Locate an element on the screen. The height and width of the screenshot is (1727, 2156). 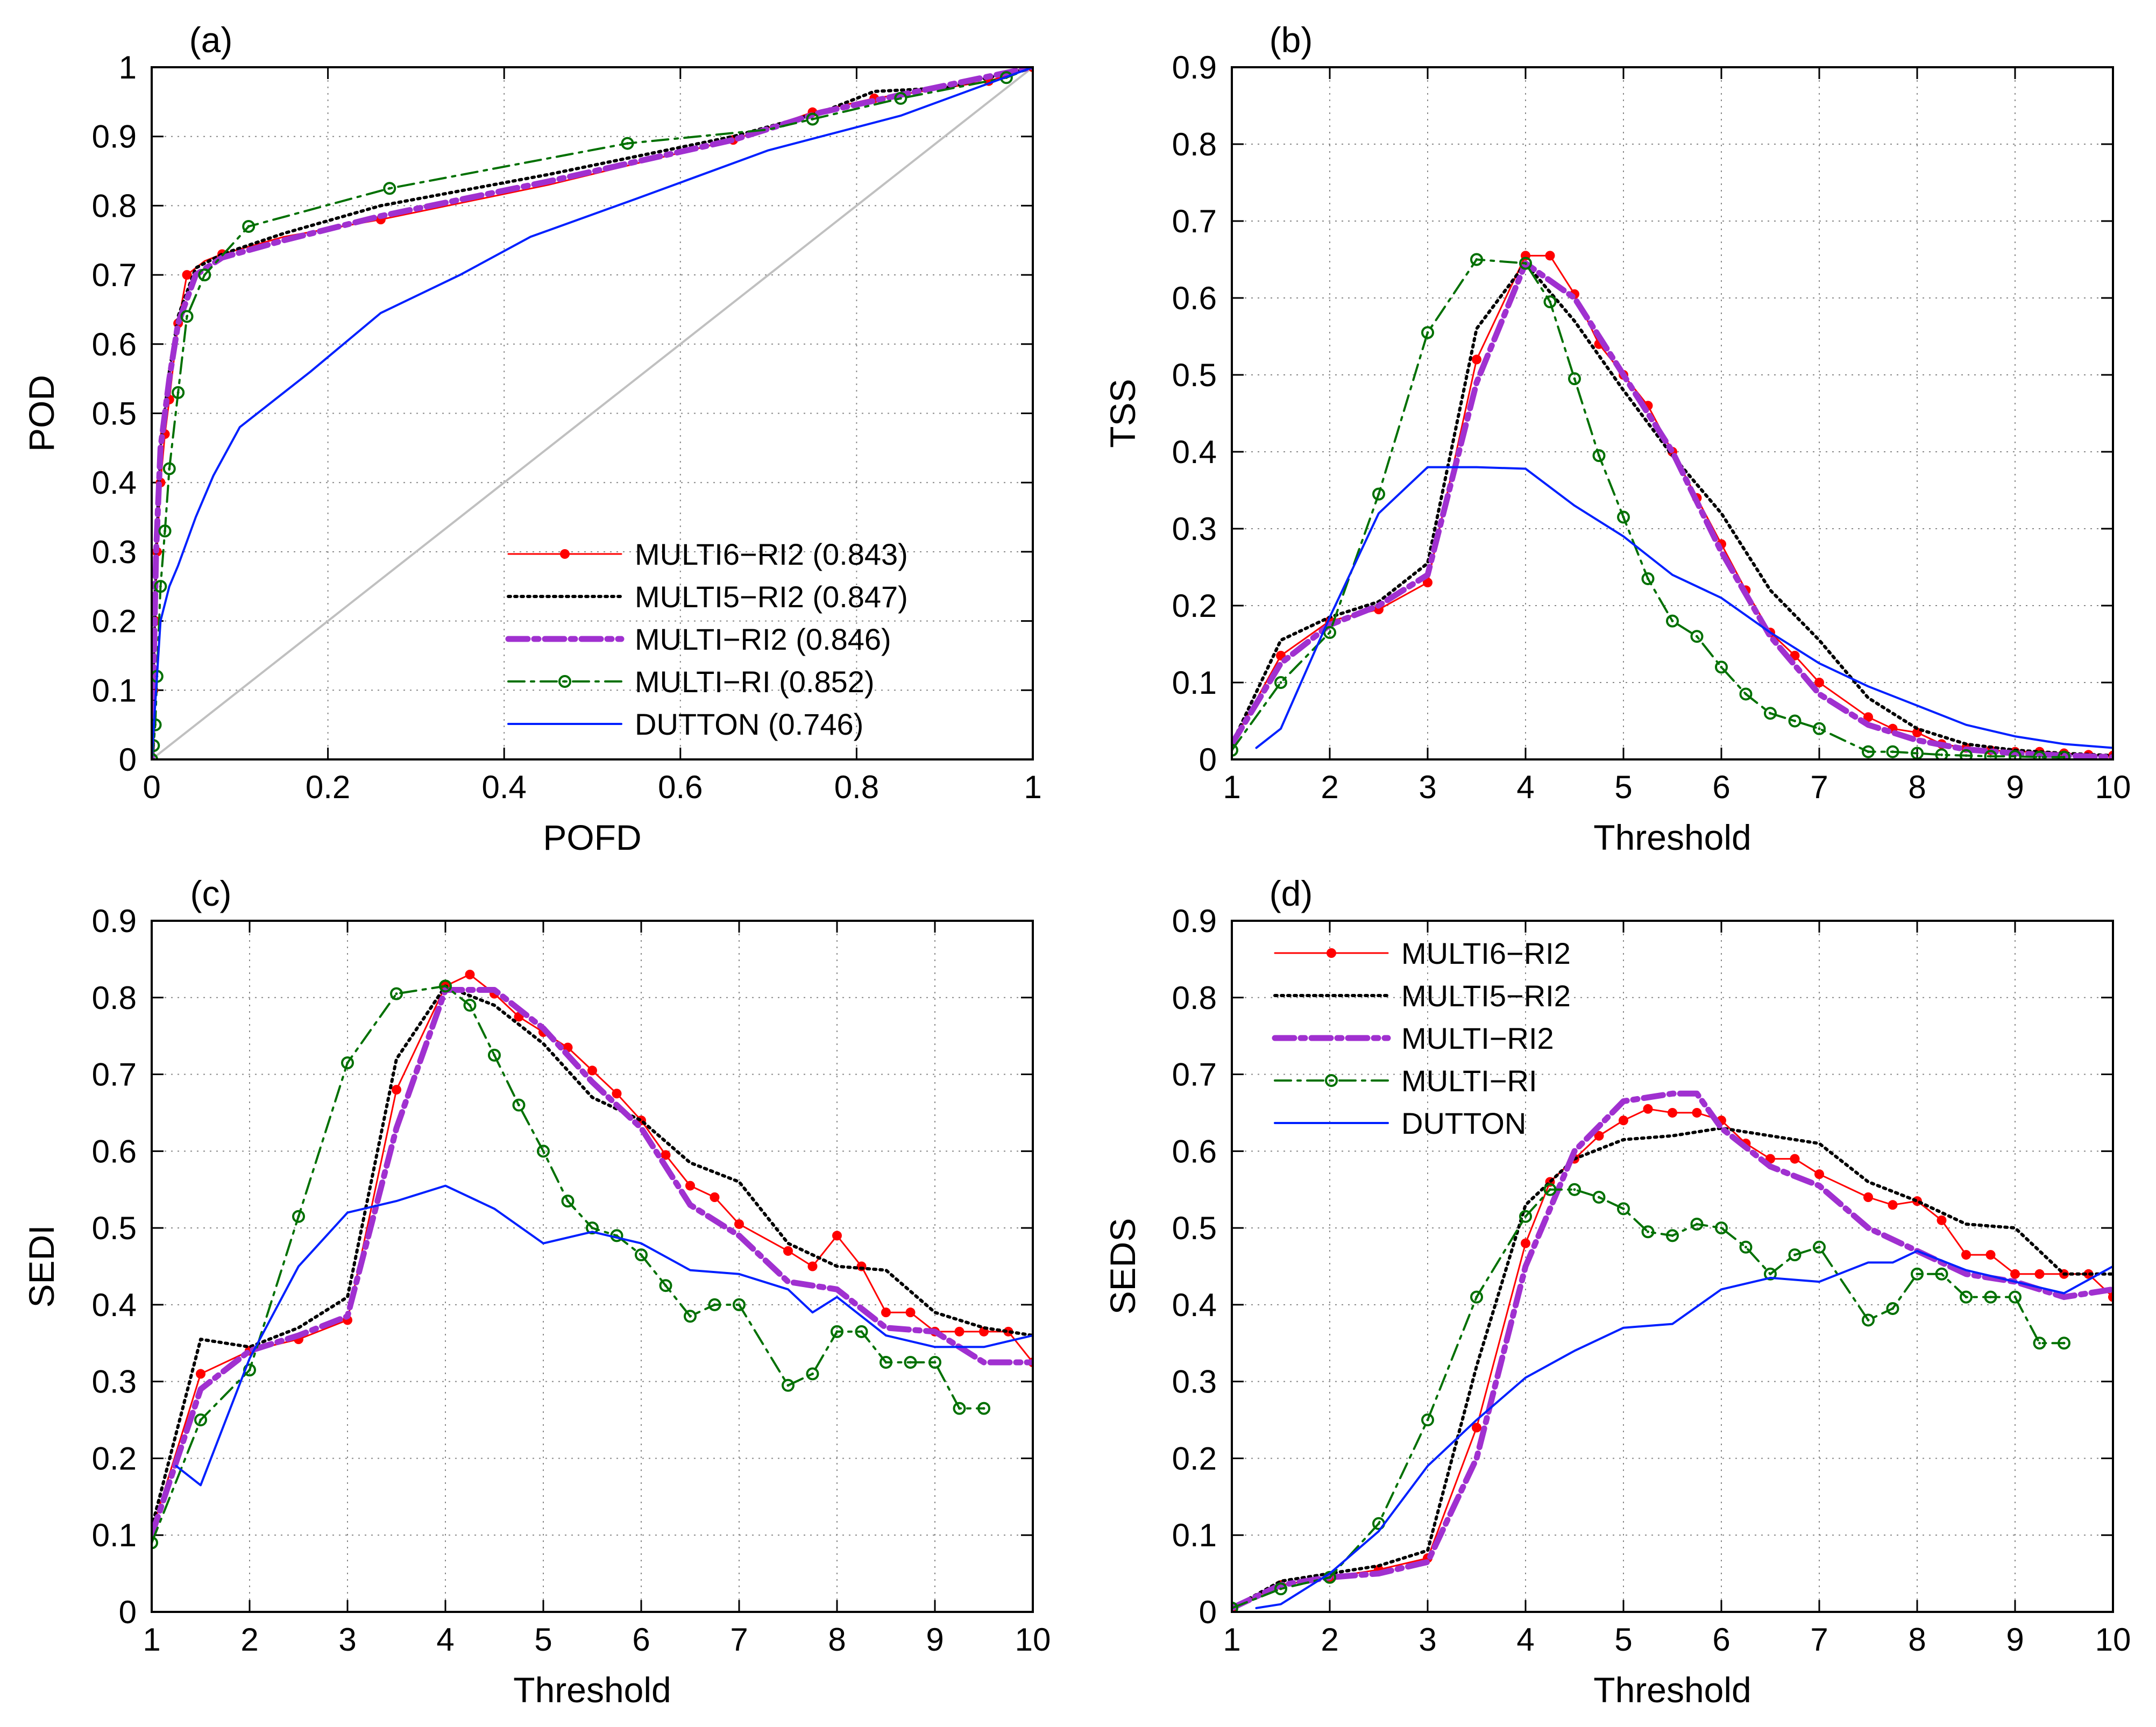
series-line-multi6-ri2 is located at coordinates (592, 1252).